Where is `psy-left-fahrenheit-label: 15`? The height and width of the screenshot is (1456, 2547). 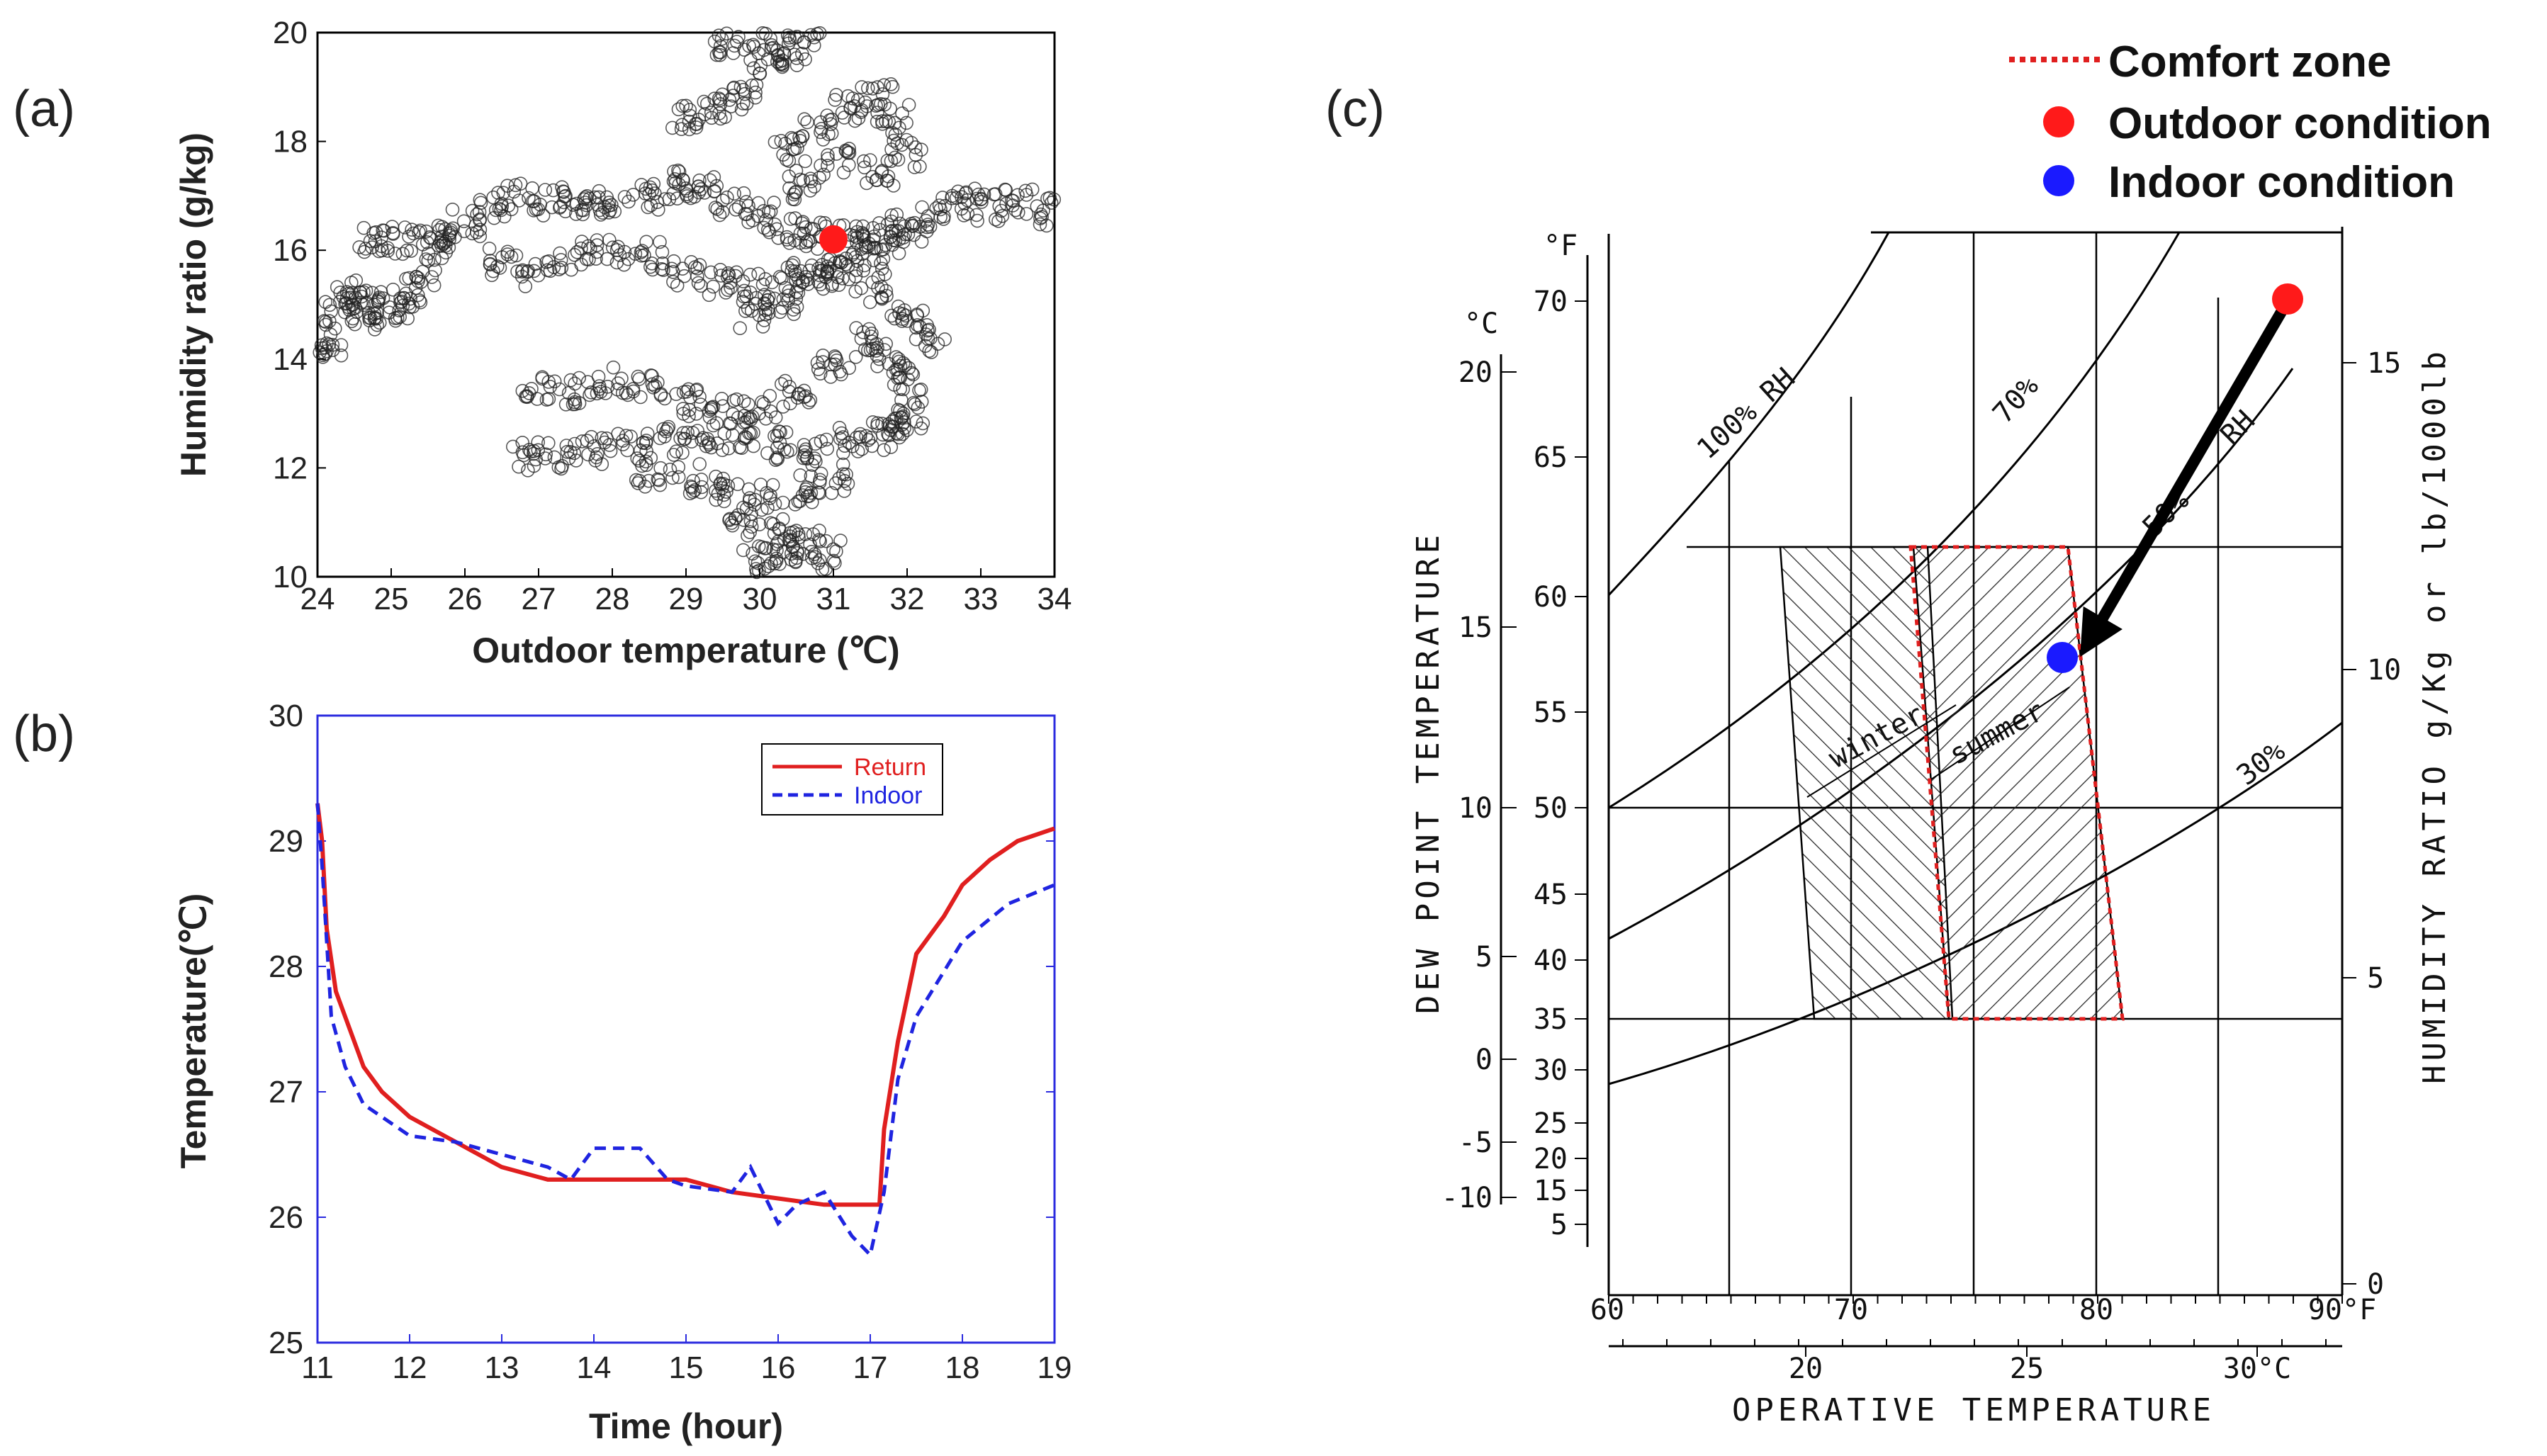 psy-left-fahrenheit-label: 15 is located at coordinates (1551, 1191).